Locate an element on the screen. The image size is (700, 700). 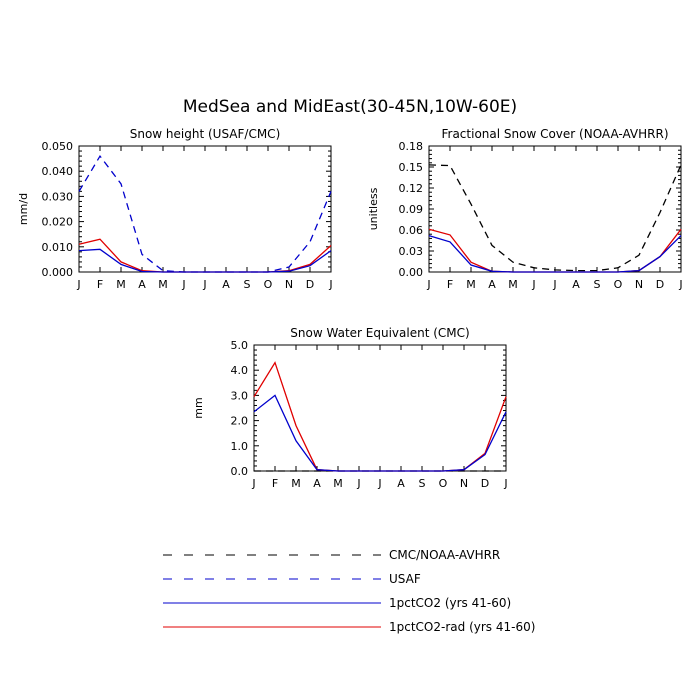
y-tick-label: 0.15 is located at coordinates (411, 167).